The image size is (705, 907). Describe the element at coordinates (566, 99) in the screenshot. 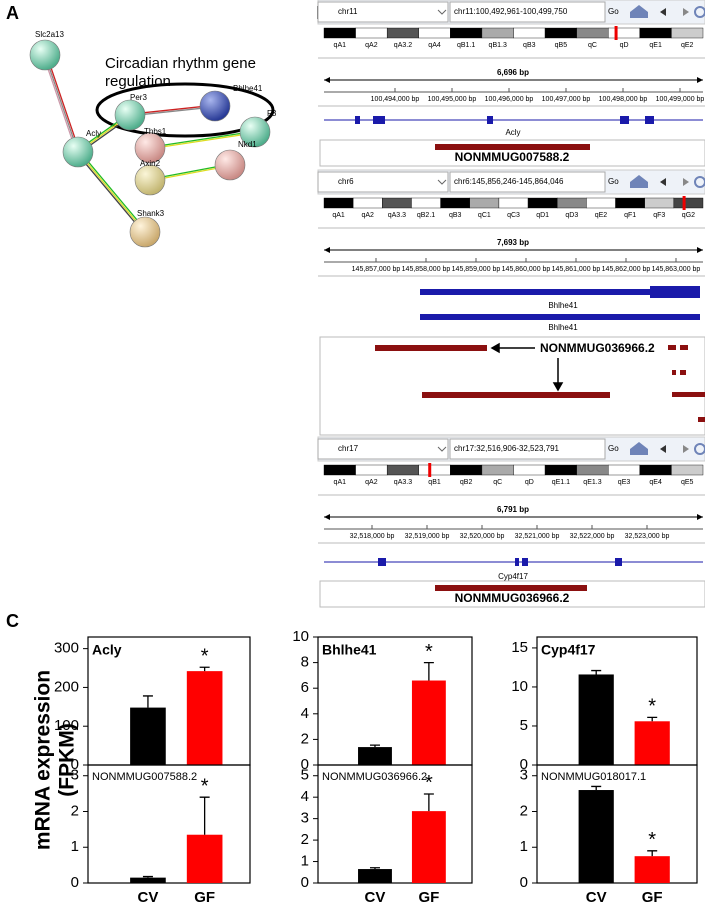

I see `coord-label: 100,497,000 bp` at that location.